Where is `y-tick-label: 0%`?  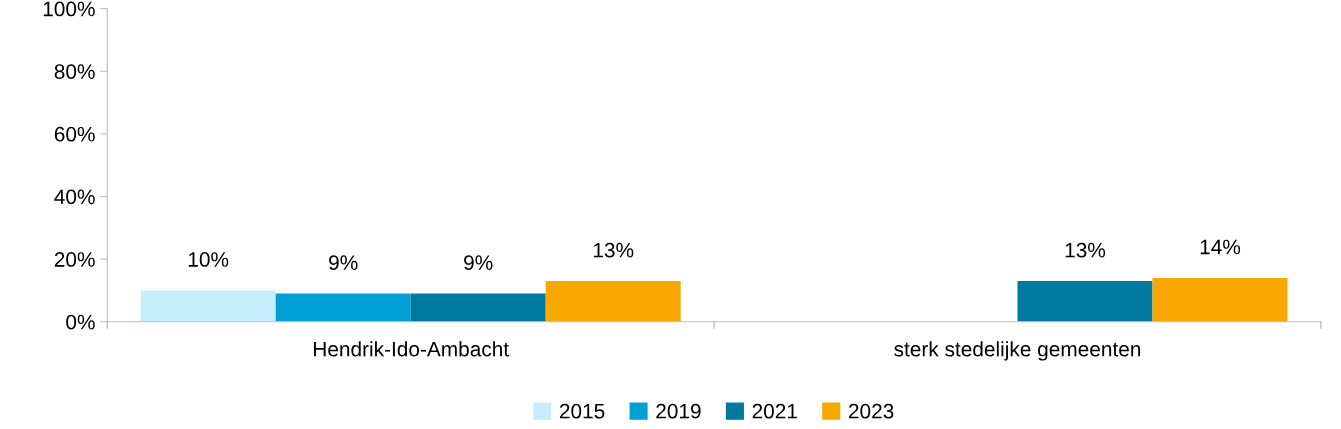 y-tick-label: 0% is located at coordinates (80, 322).